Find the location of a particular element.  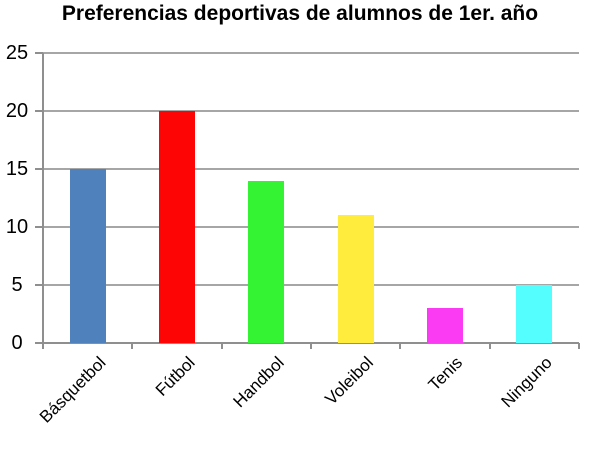

y-axis-label-25: 25 is located at coordinates (17, 53).